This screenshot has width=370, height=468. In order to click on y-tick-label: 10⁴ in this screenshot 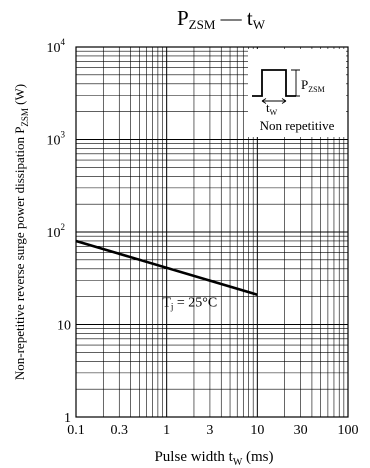, I will do `click(56, 46)`.